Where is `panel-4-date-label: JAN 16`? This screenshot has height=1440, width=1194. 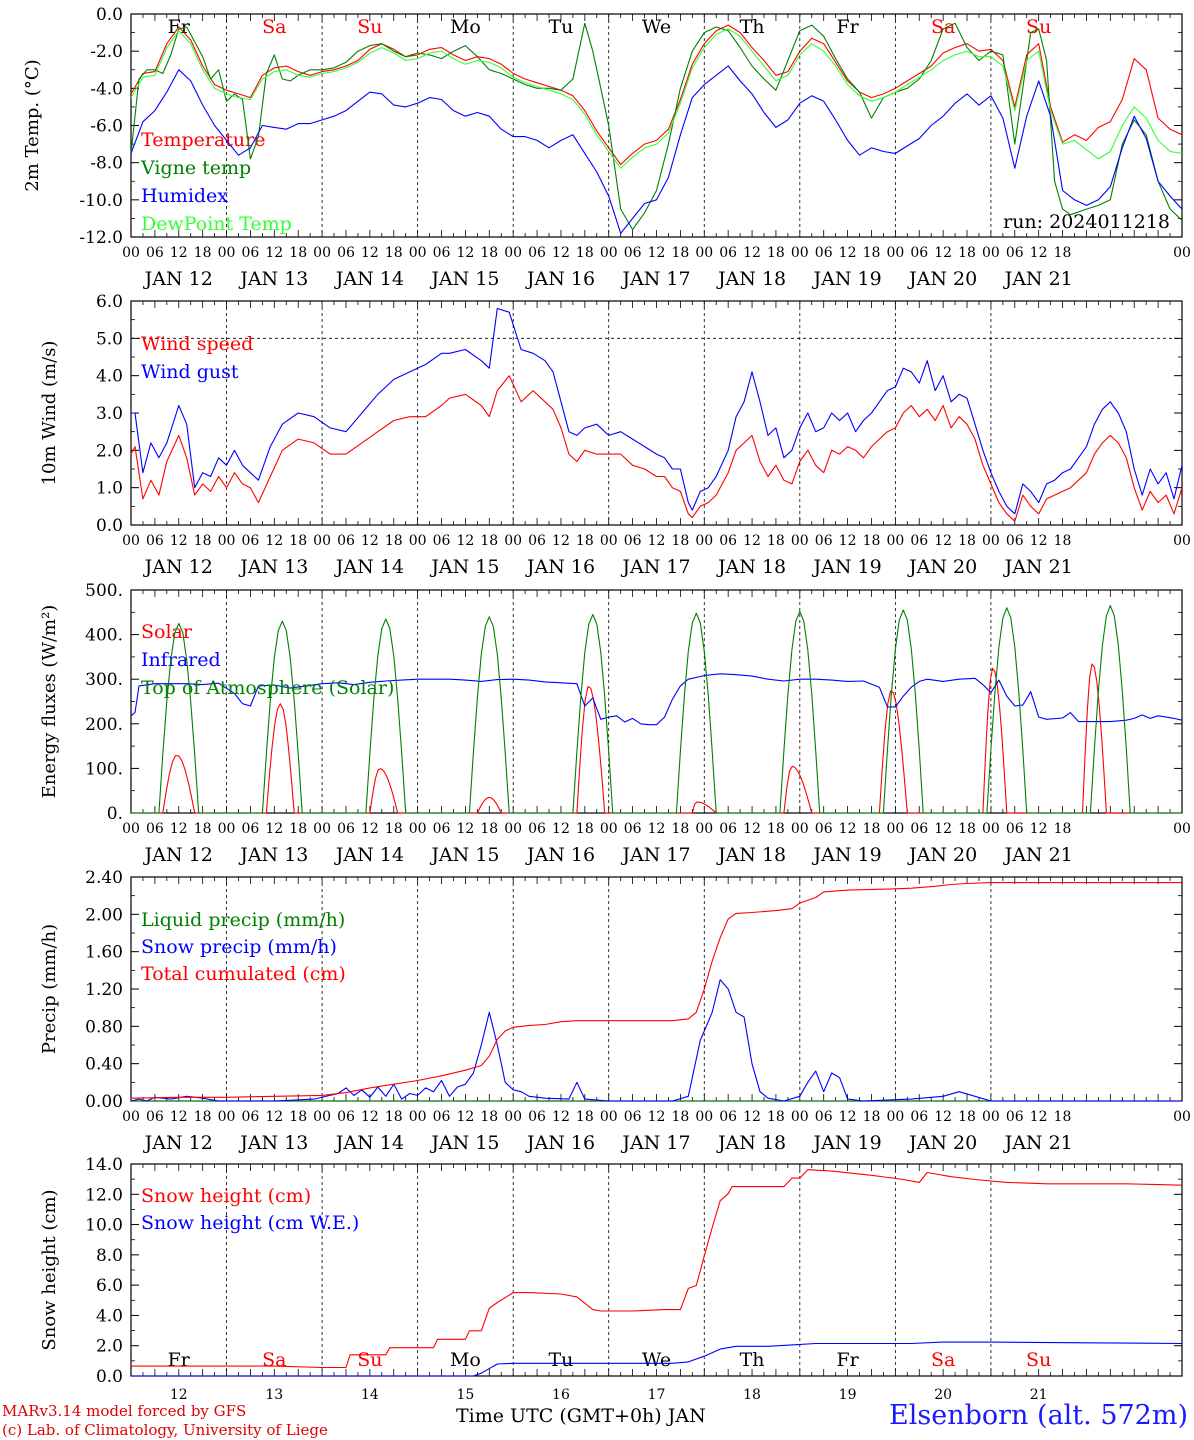
panel-4-date-label: JAN 16 is located at coordinates (560, 1143).